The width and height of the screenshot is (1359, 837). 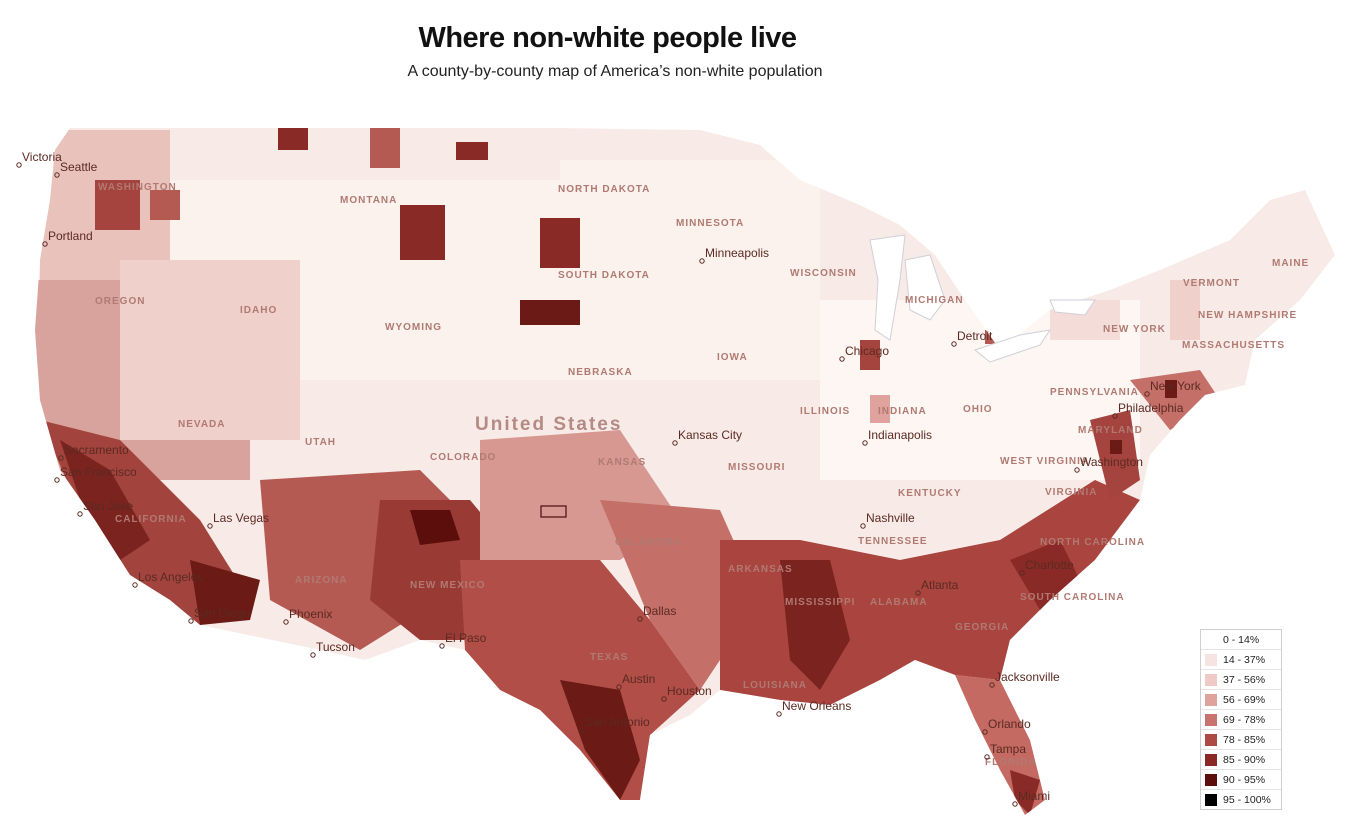 I want to click on legend-label: 37 - 56%, so click(x=1244, y=679).